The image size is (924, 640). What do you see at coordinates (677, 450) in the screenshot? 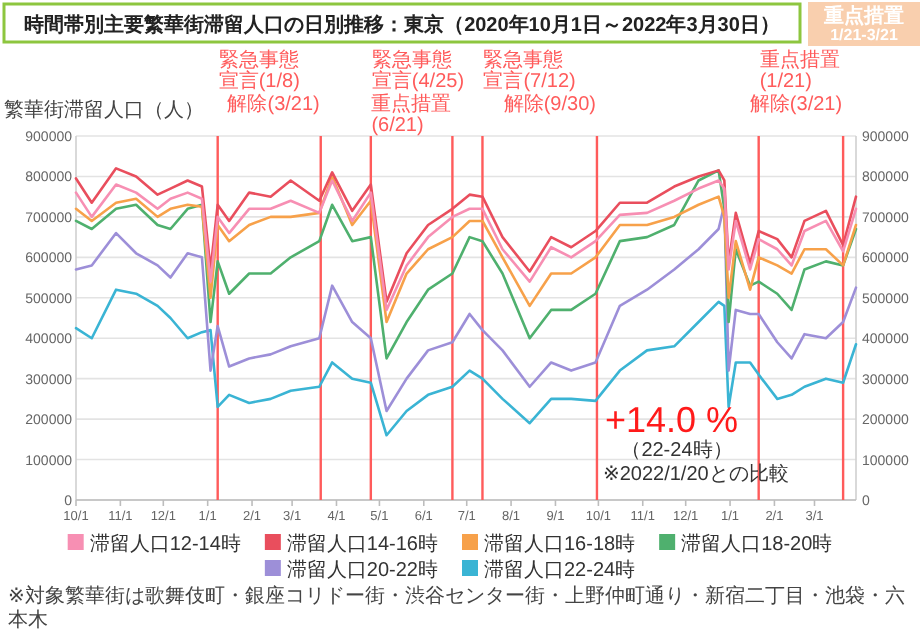
I see `annotation: （22-24時）` at bounding box center [677, 450].